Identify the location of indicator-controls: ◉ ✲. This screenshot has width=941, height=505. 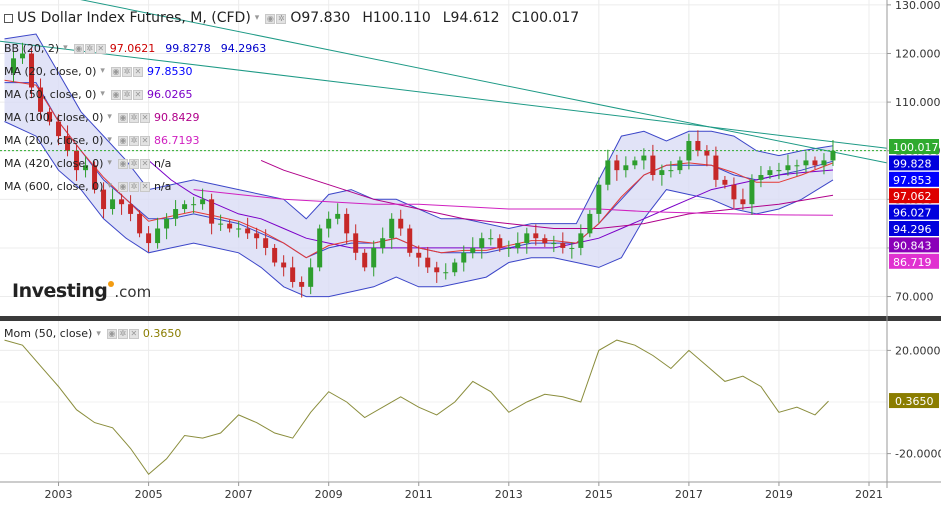
(276, 18).